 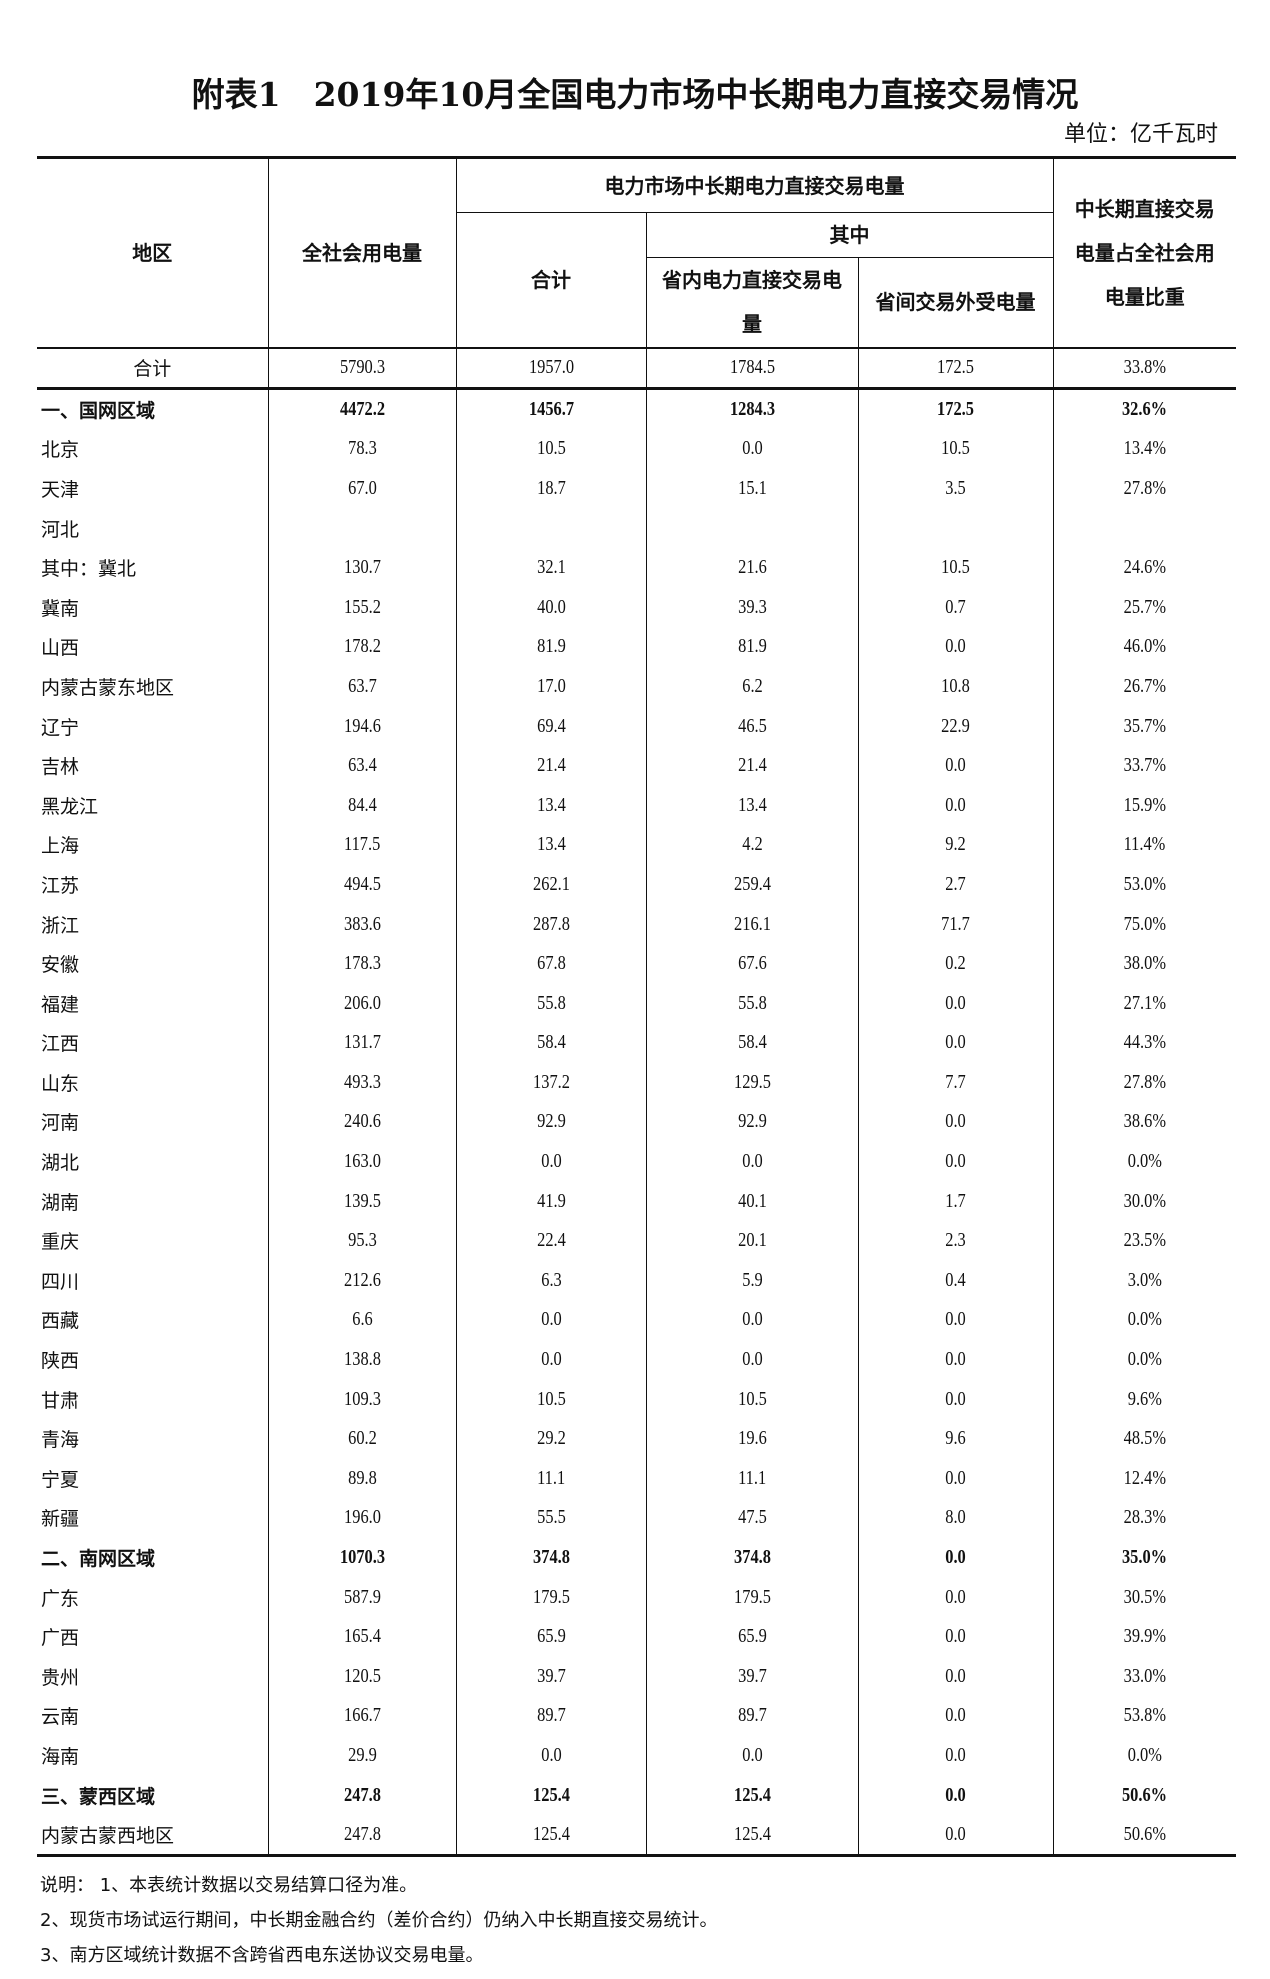 What do you see at coordinates (551, 963) in the screenshot?
I see `subtotal-value: 67.8` at bounding box center [551, 963].